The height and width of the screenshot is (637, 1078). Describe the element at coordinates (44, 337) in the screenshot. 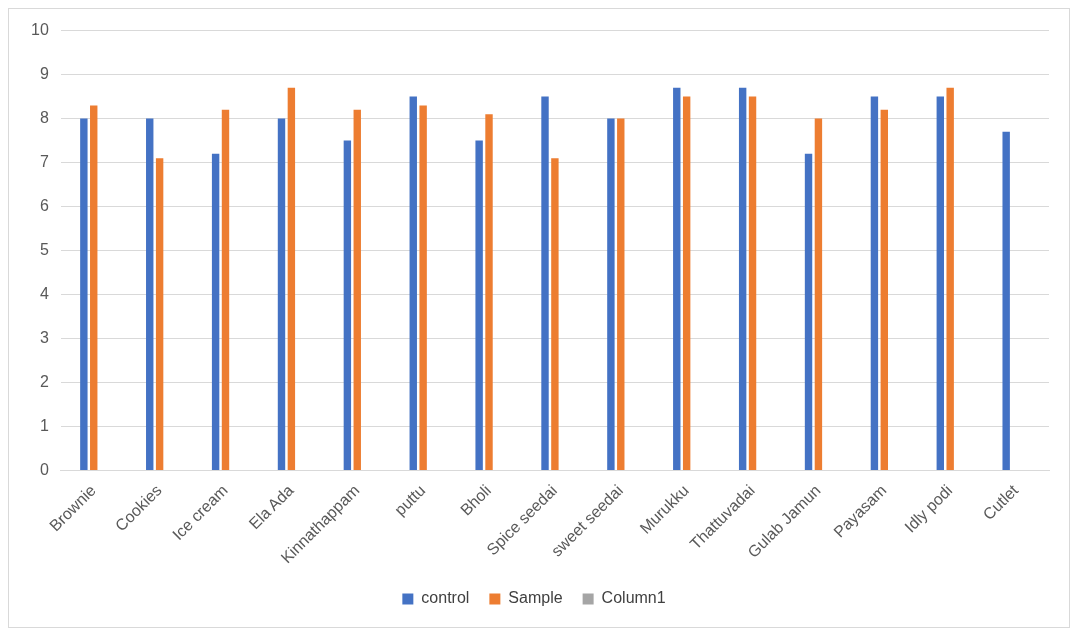

I see `y-tick-label: 3` at that location.